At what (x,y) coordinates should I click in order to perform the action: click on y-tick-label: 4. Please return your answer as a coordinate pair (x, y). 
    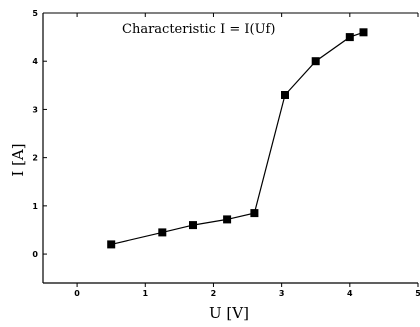
    Looking at the image, I should click on (35, 61).